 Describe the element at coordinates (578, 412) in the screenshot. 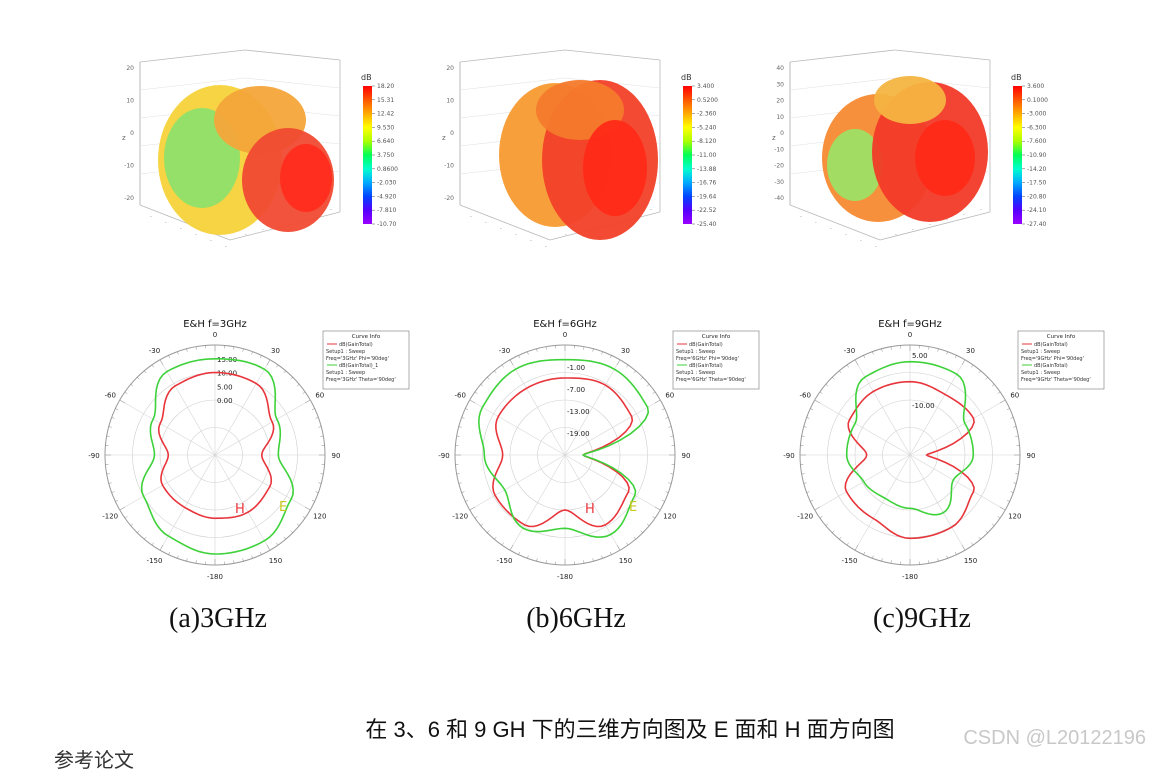

I see `radial-label: -13.00` at that location.